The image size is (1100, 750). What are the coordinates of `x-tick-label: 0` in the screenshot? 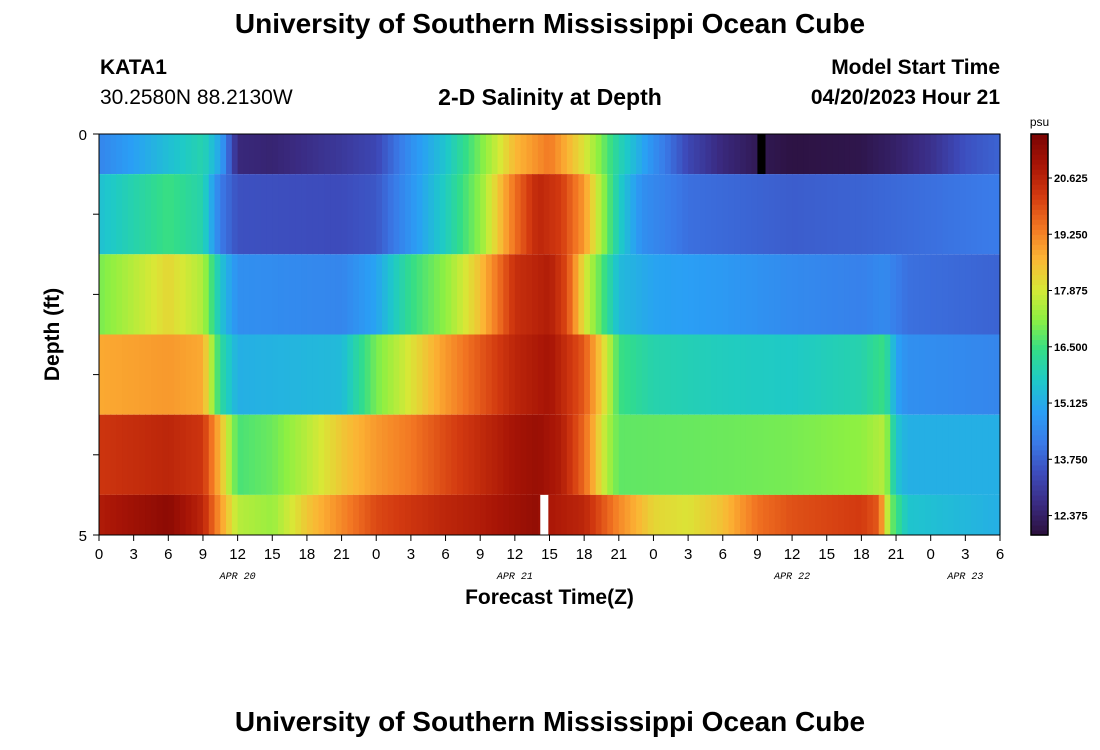 It's located at (99, 554).